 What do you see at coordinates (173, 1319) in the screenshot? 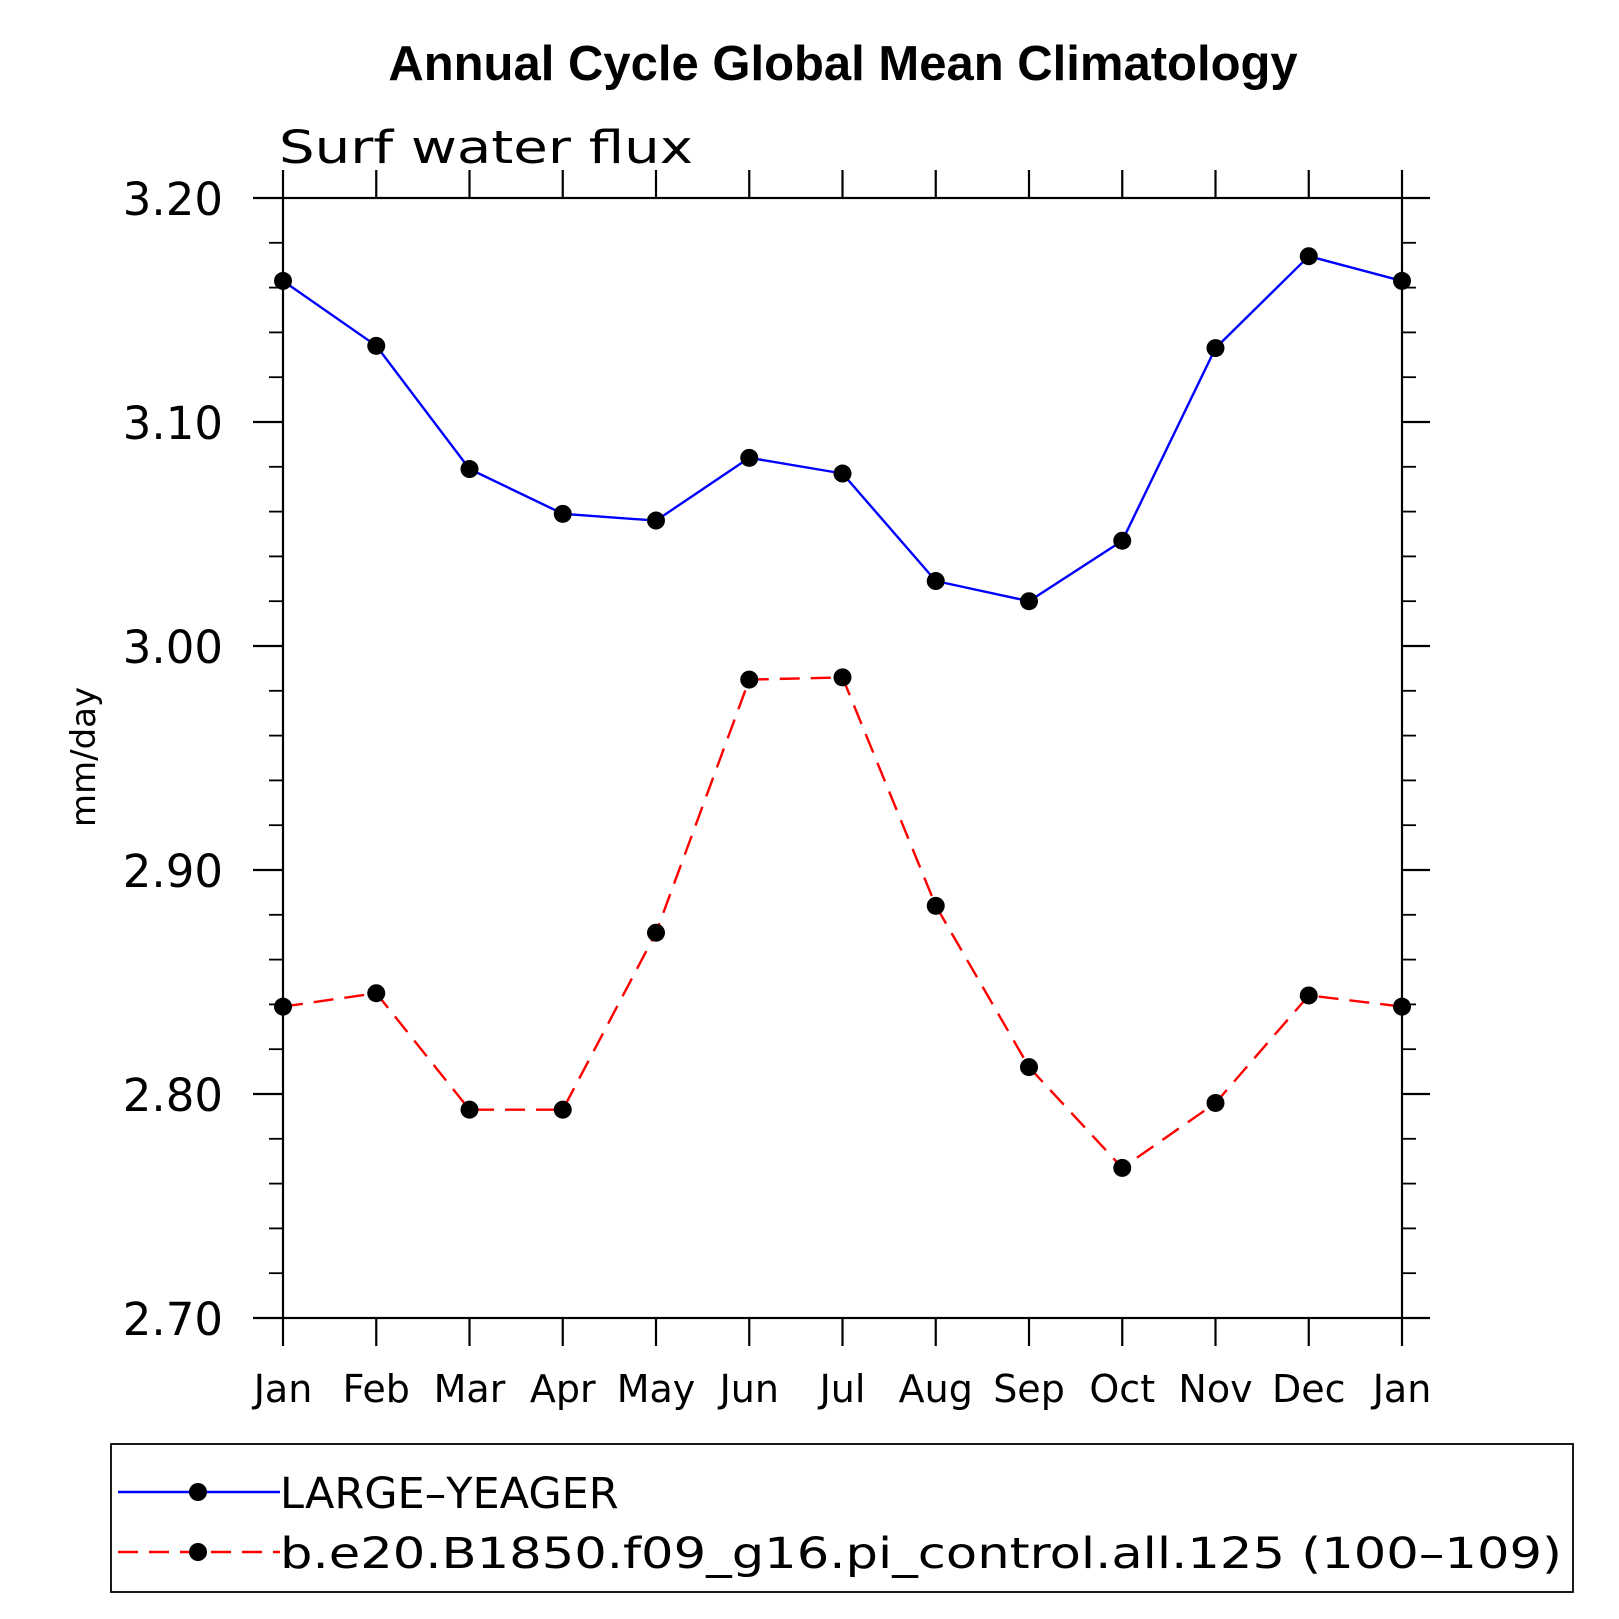
I see `y-tick-label: 2.70` at bounding box center [173, 1319].